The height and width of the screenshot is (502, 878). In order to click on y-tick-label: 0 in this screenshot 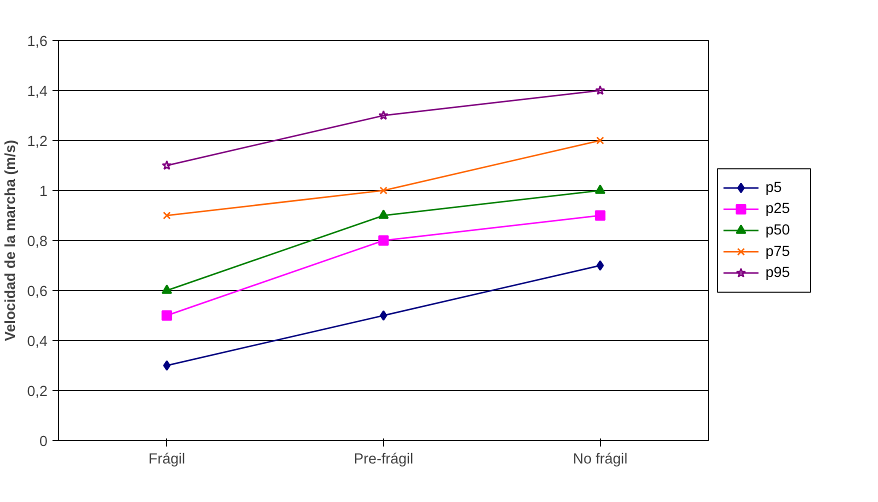, I will do `click(43, 442)`.